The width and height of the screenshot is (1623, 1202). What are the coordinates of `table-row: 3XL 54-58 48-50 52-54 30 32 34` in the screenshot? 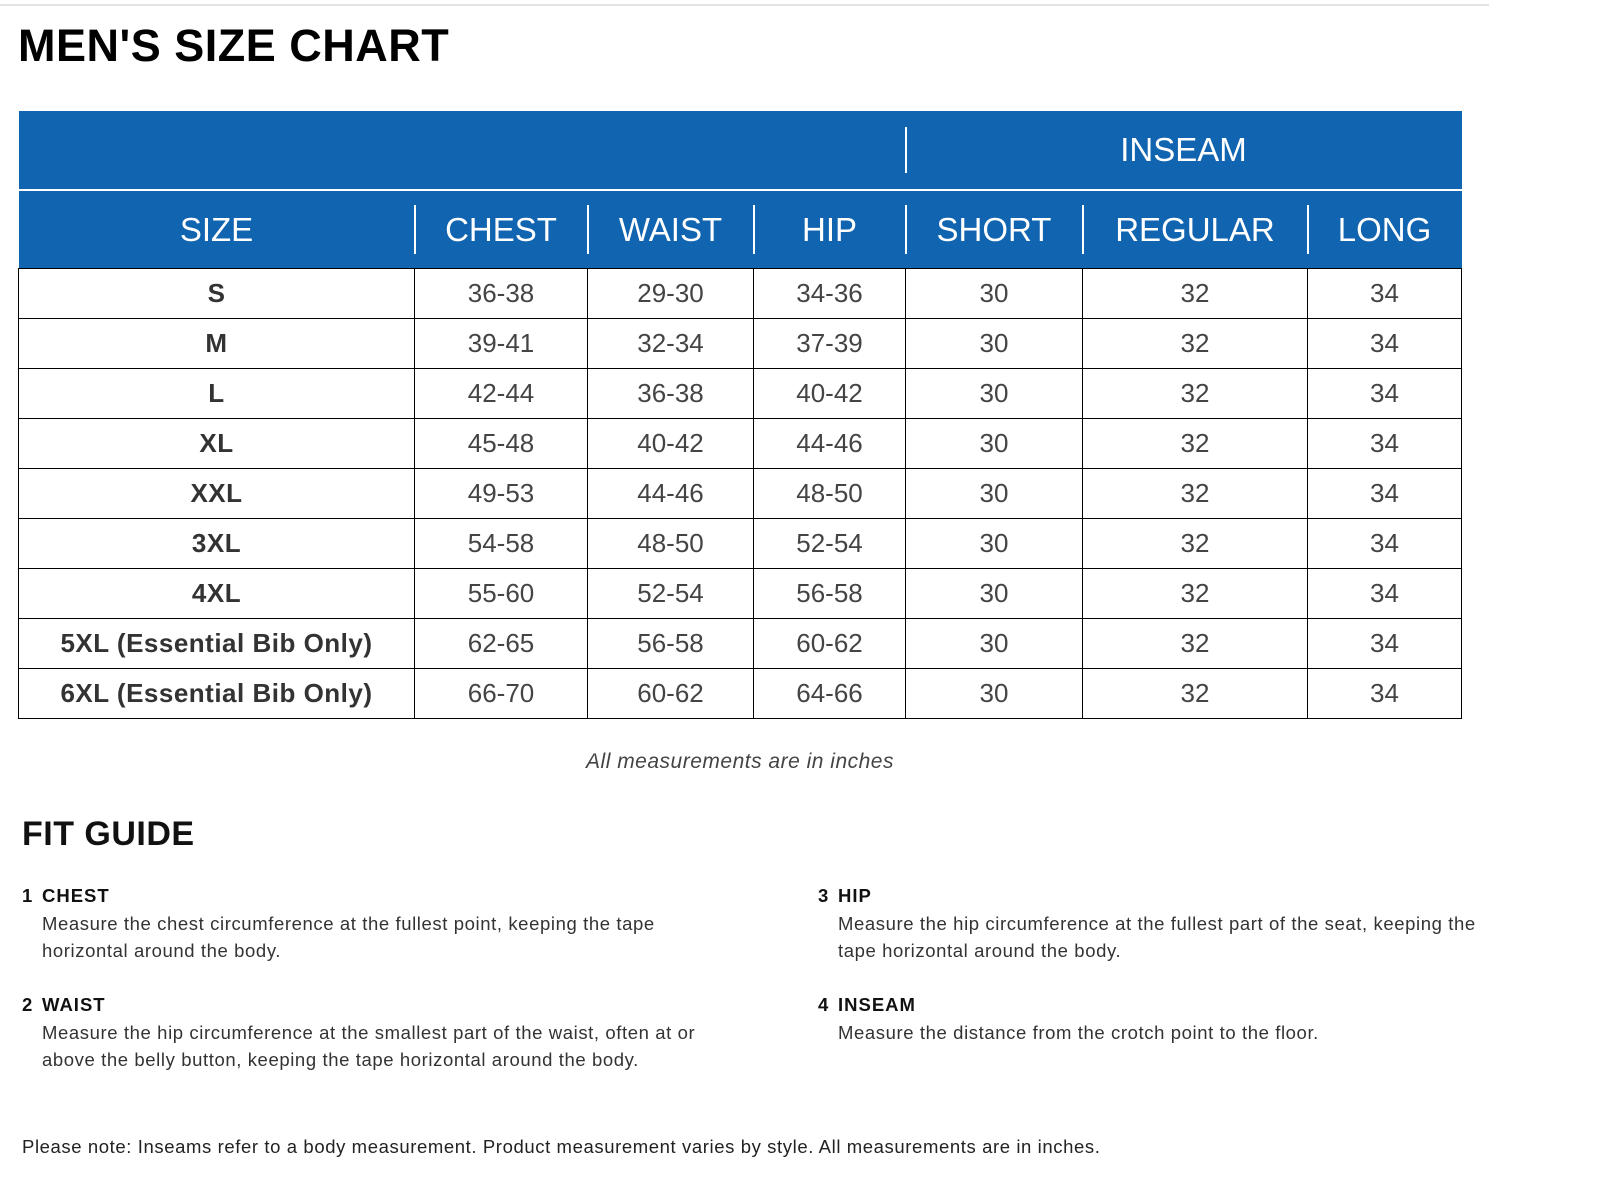 It's located at (740, 543).